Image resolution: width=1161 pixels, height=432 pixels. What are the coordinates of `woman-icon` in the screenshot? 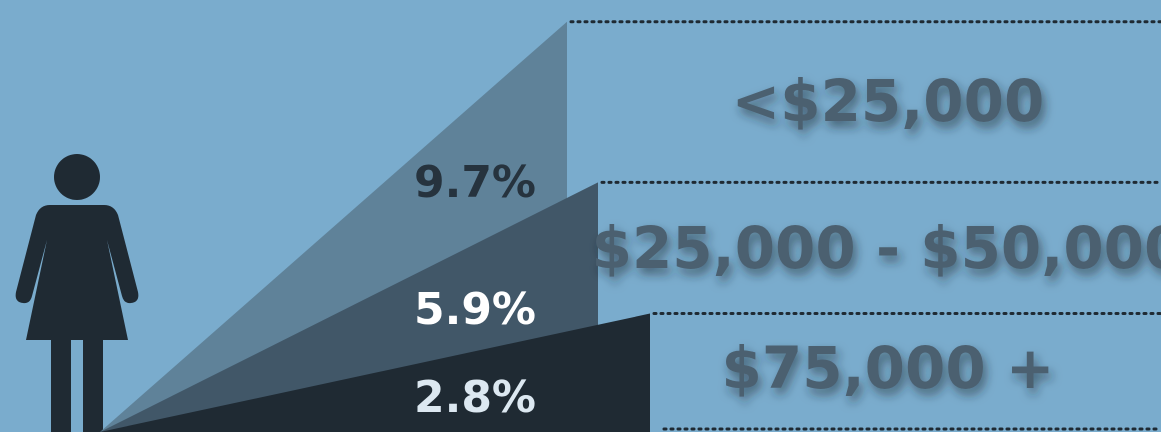 It's located at (77, 293).